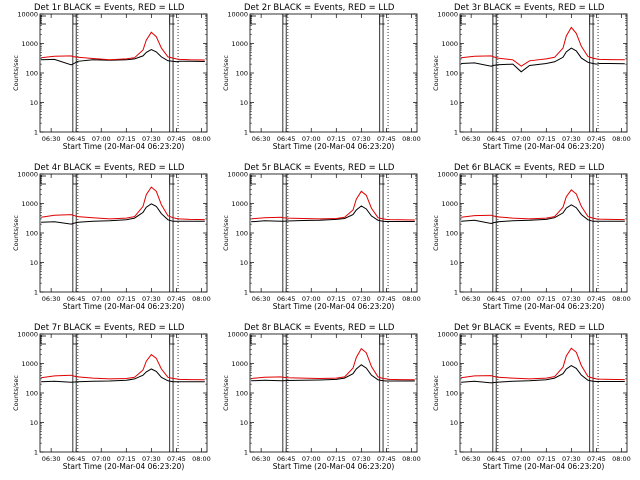 The width and height of the screenshot is (640, 480). I want to click on panel-title: Det 1r BLACK = Events, RED = LLD, so click(109, 8).